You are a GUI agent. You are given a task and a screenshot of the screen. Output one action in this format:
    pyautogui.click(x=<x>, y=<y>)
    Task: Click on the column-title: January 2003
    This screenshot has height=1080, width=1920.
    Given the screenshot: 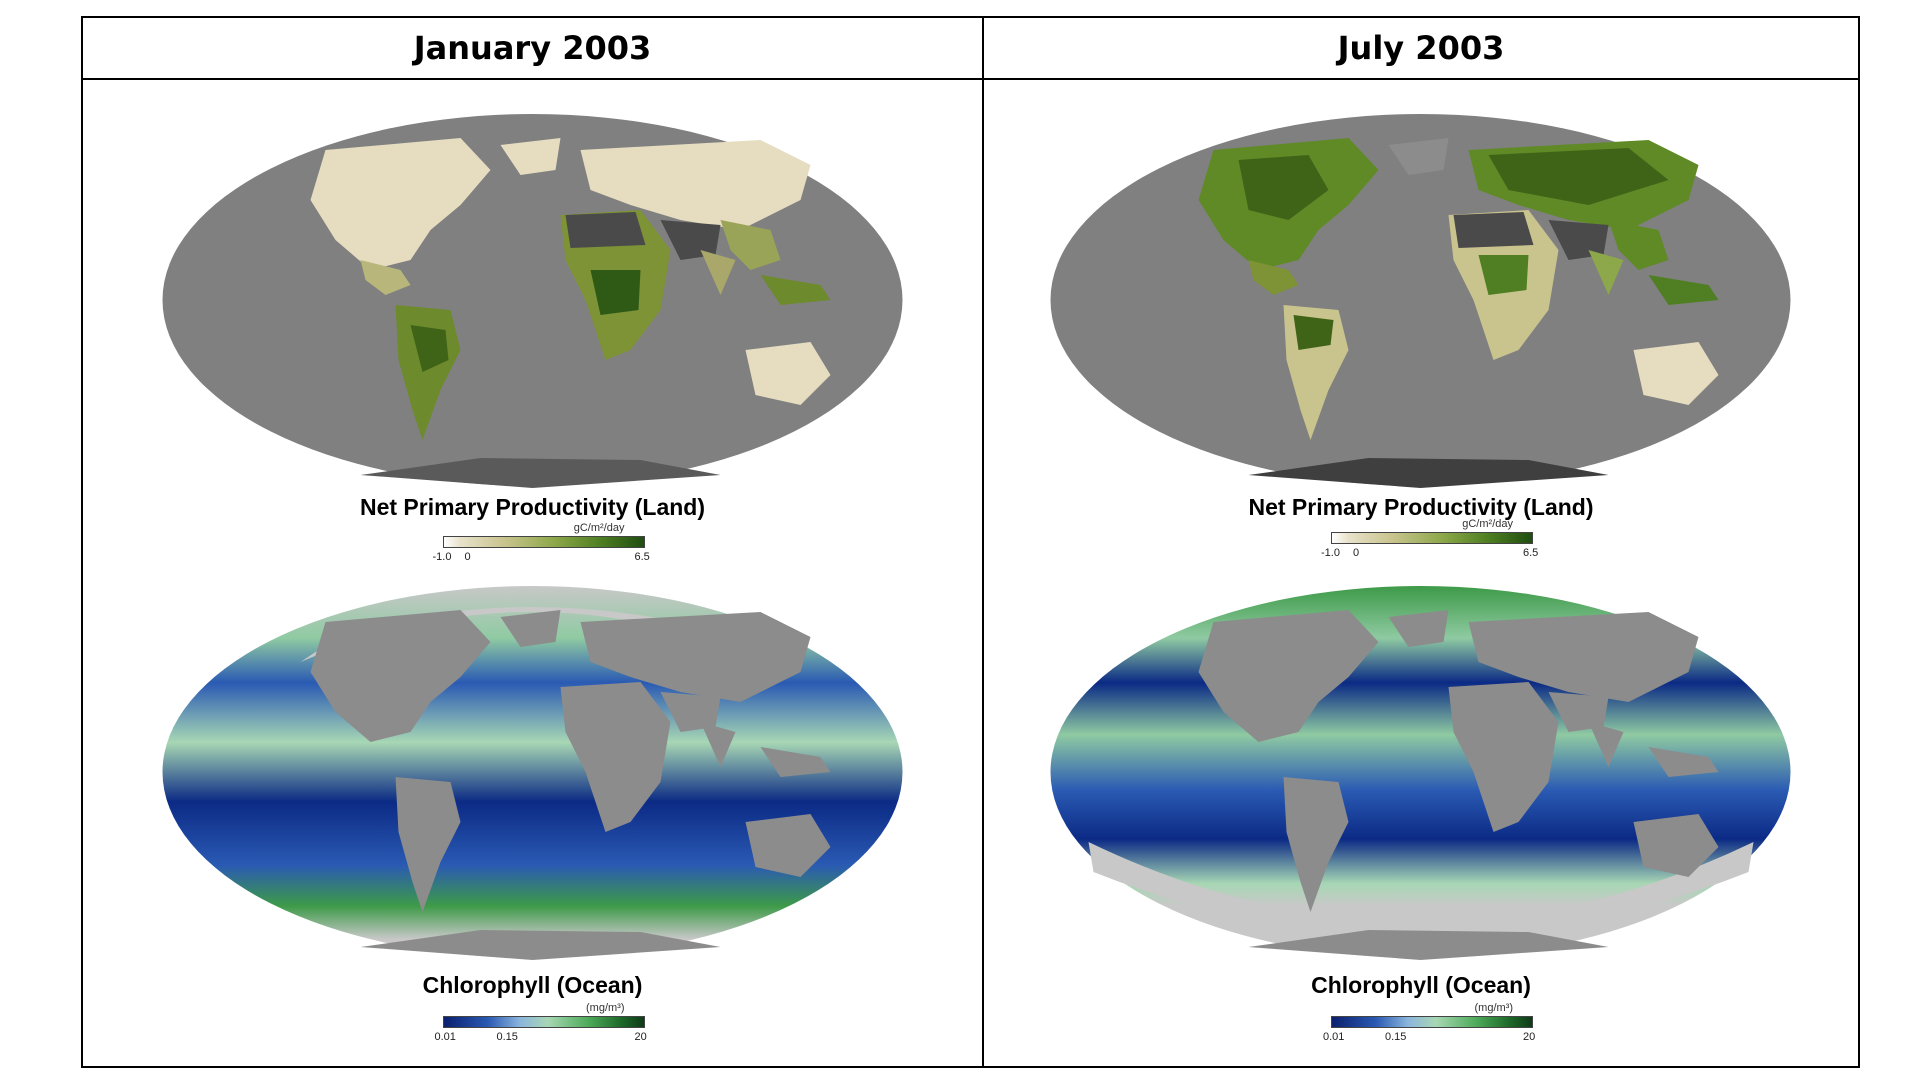 What is the action you would take?
    pyautogui.click(x=532, y=49)
    